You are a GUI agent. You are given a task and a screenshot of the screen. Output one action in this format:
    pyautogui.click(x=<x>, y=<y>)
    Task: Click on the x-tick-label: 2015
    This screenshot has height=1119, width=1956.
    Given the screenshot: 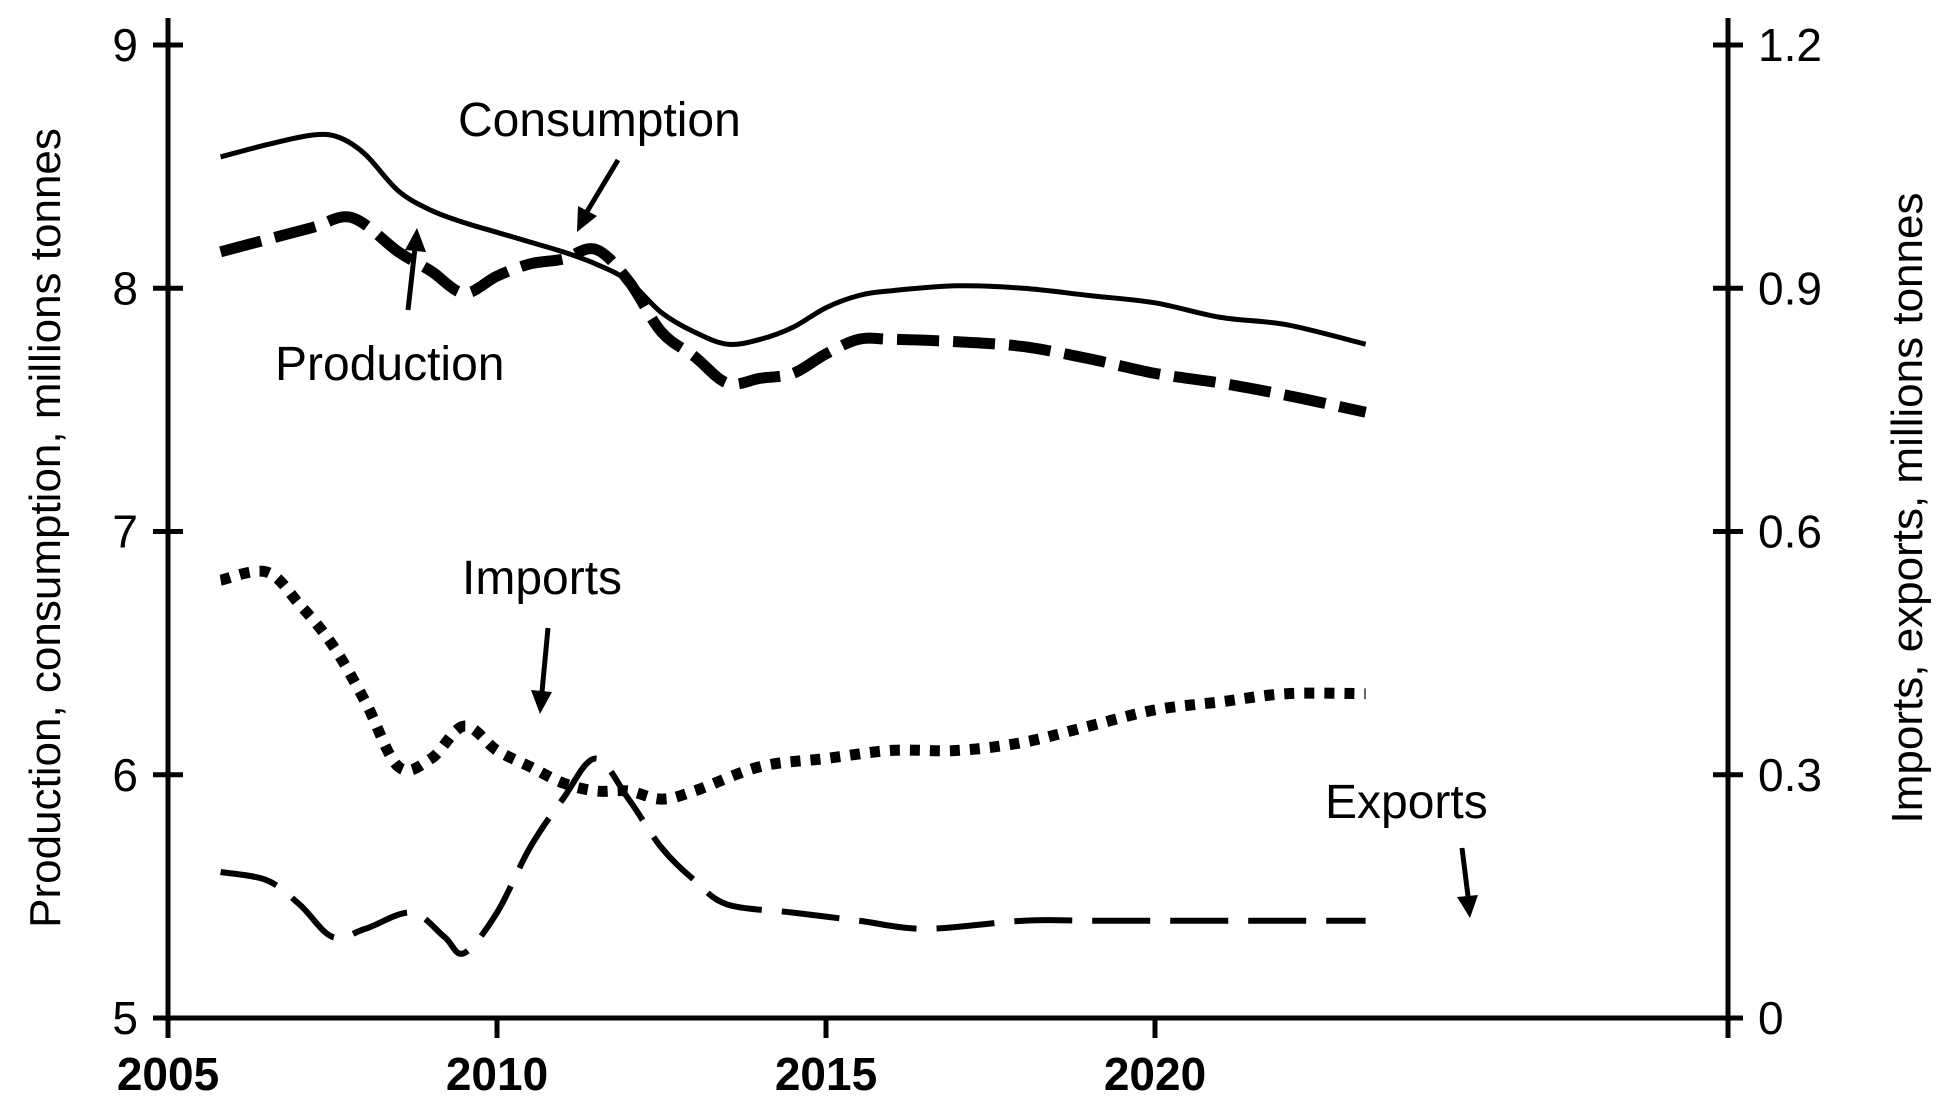 What is the action you would take?
    pyautogui.click(x=826, y=1074)
    